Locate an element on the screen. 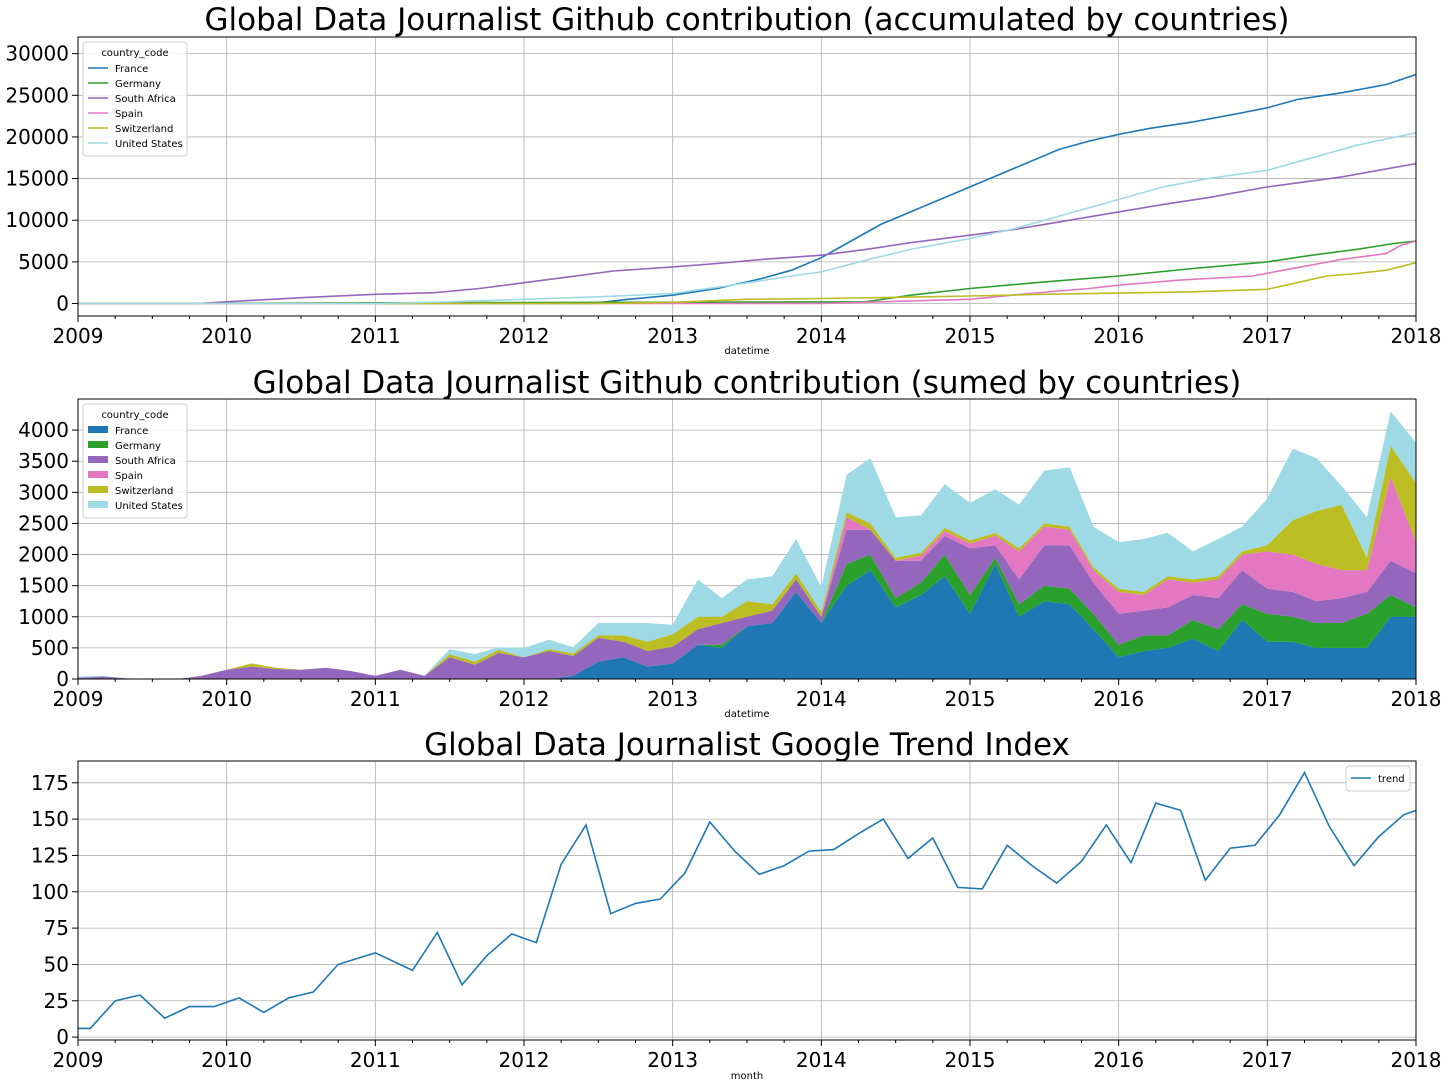  y-tick-label: 30000 is located at coordinates (37, 54).